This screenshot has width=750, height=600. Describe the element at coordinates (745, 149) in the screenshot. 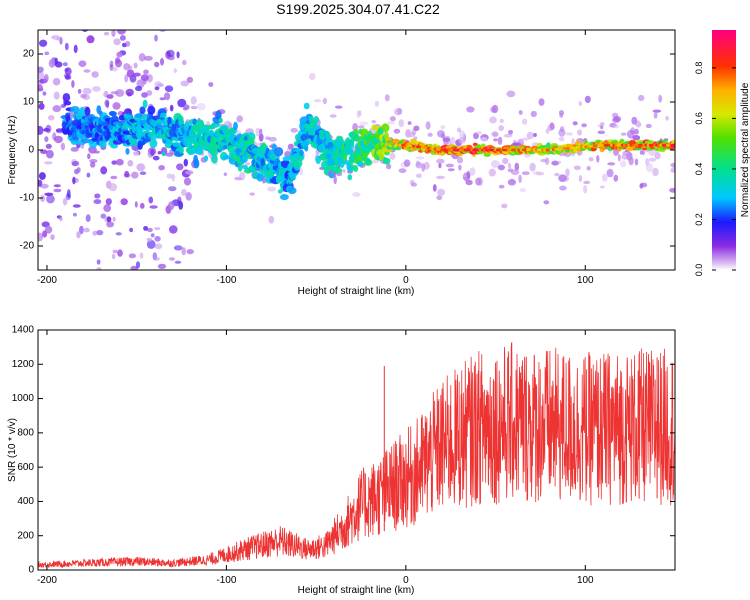

I see `colorbar-label: Normalized spectral amplitude` at that location.